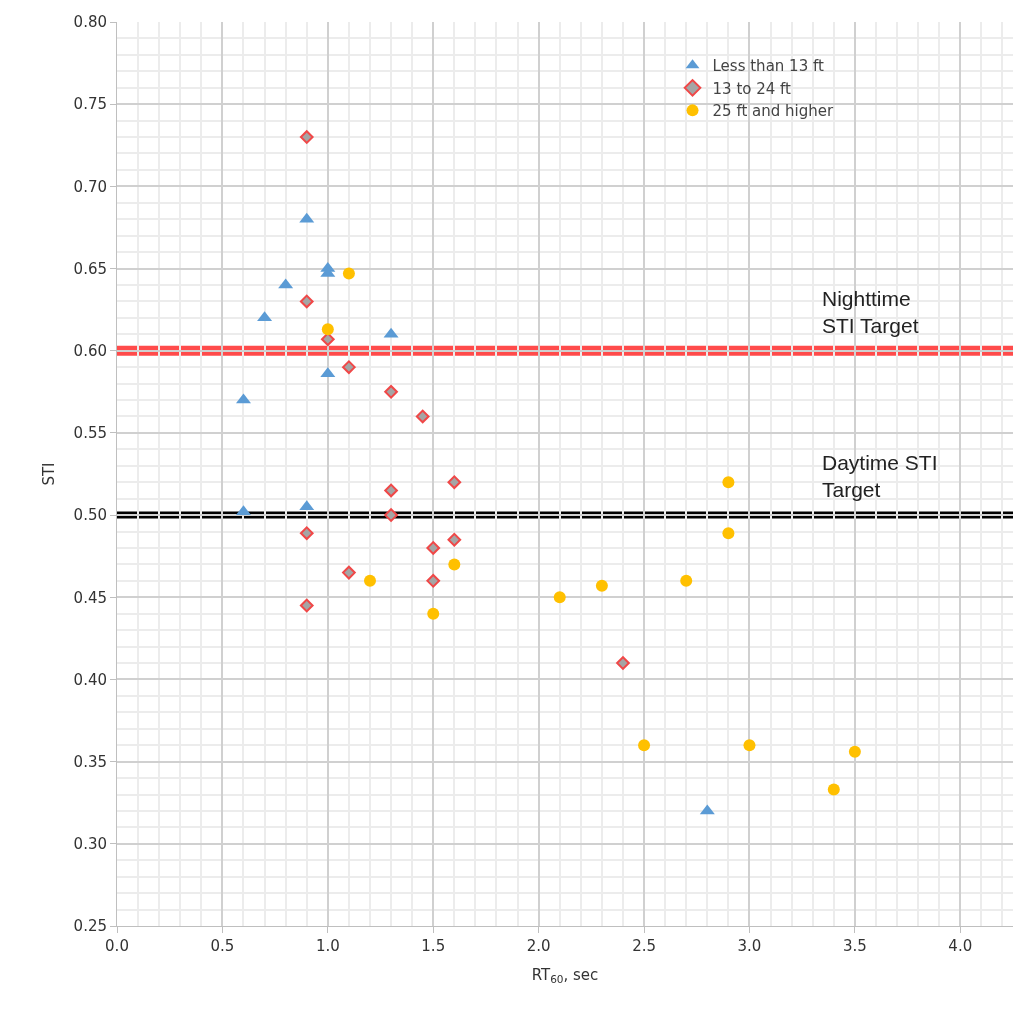 The height and width of the screenshot is (1018, 1015). Describe the element at coordinates (538, 946) in the screenshot. I see `x-tick-label: 2.0` at that location.